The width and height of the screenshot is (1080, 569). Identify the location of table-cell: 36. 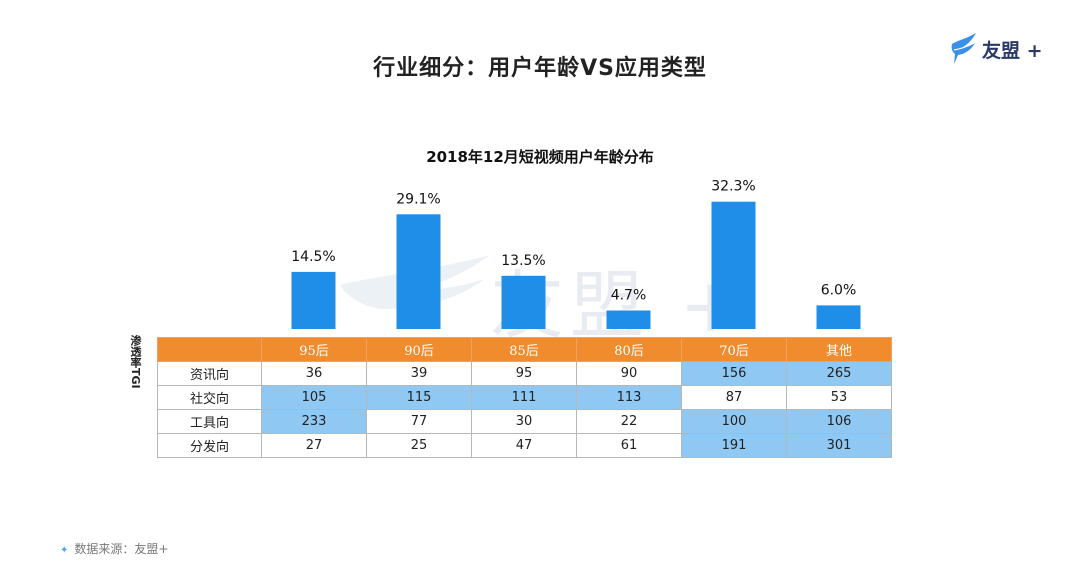
(314, 373).